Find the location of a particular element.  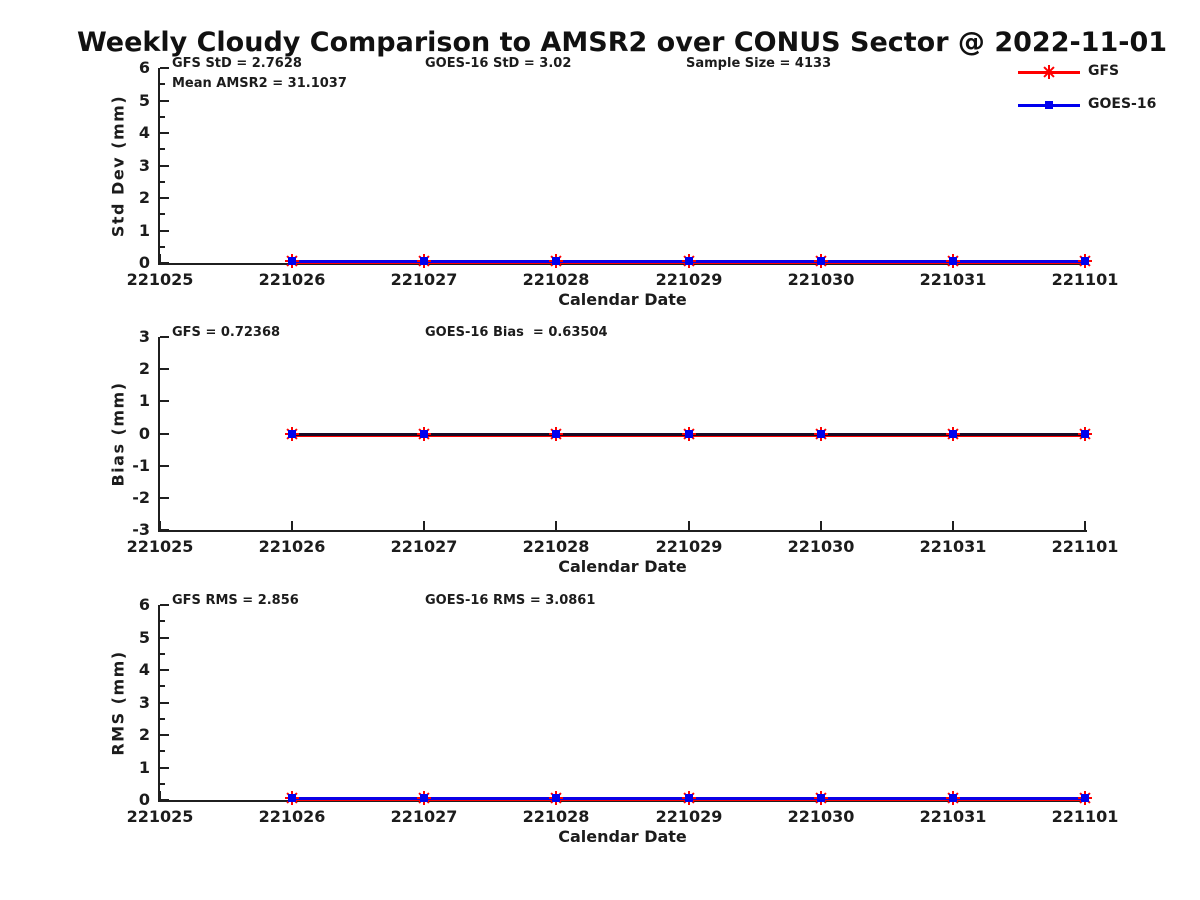

y-axis-label: Std Dev (mm) is located at coordinates (118, 165).